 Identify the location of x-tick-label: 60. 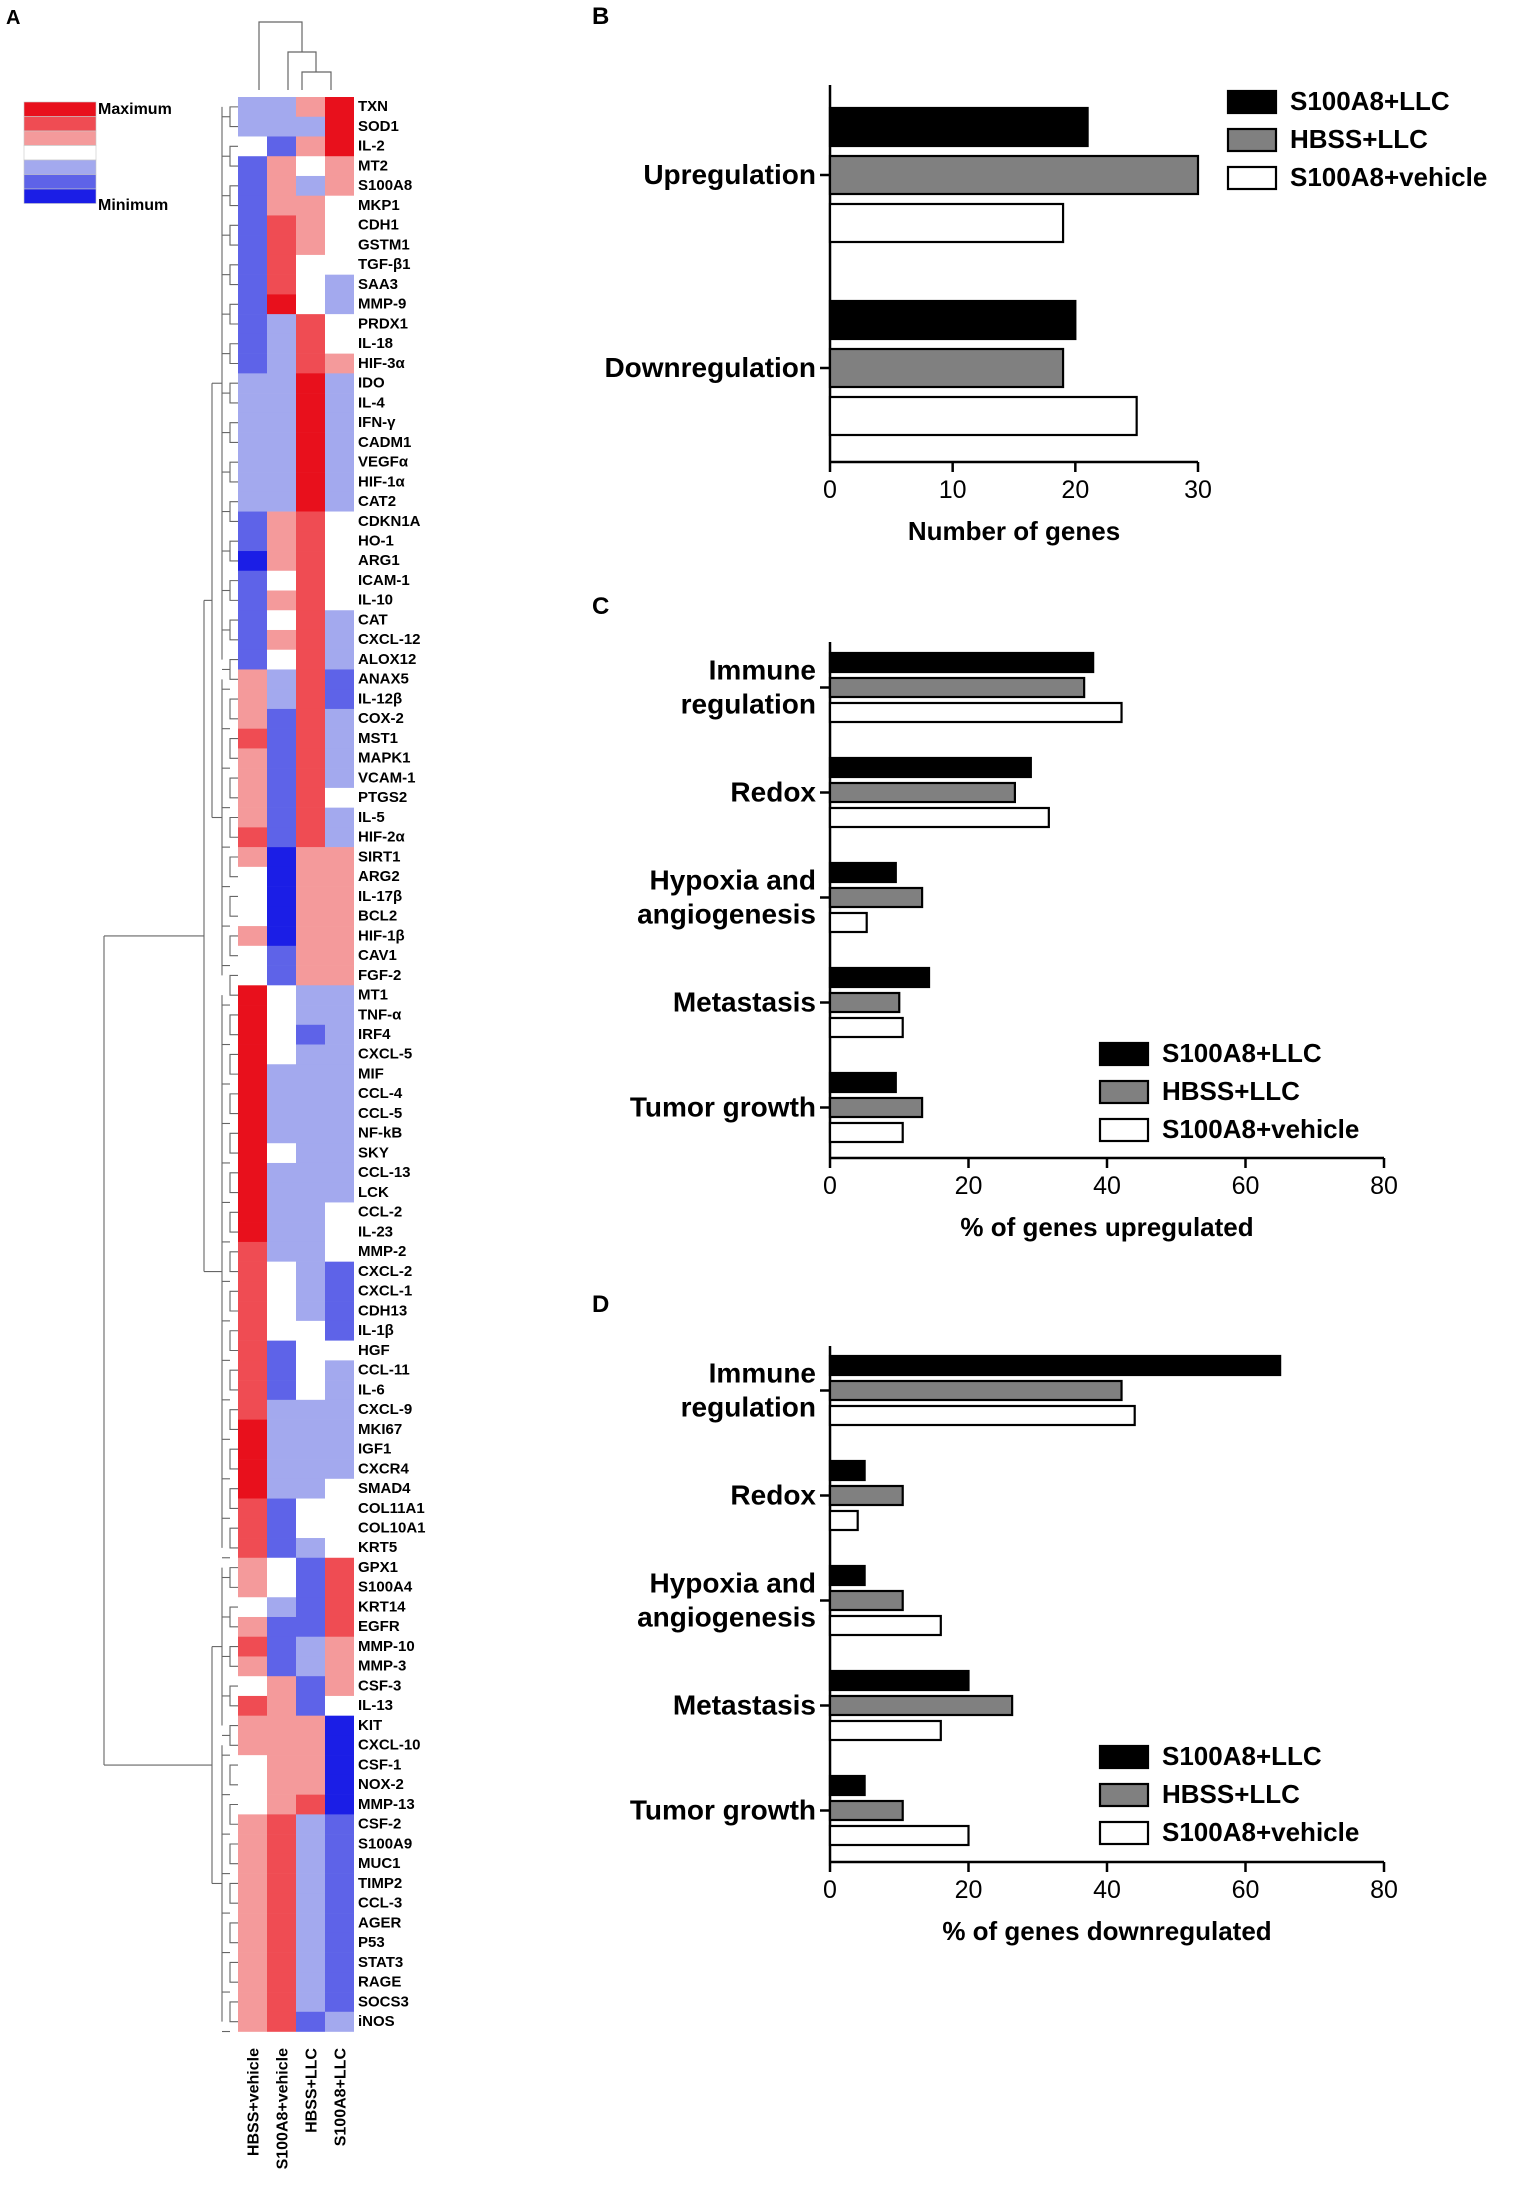
(1246, 1890).